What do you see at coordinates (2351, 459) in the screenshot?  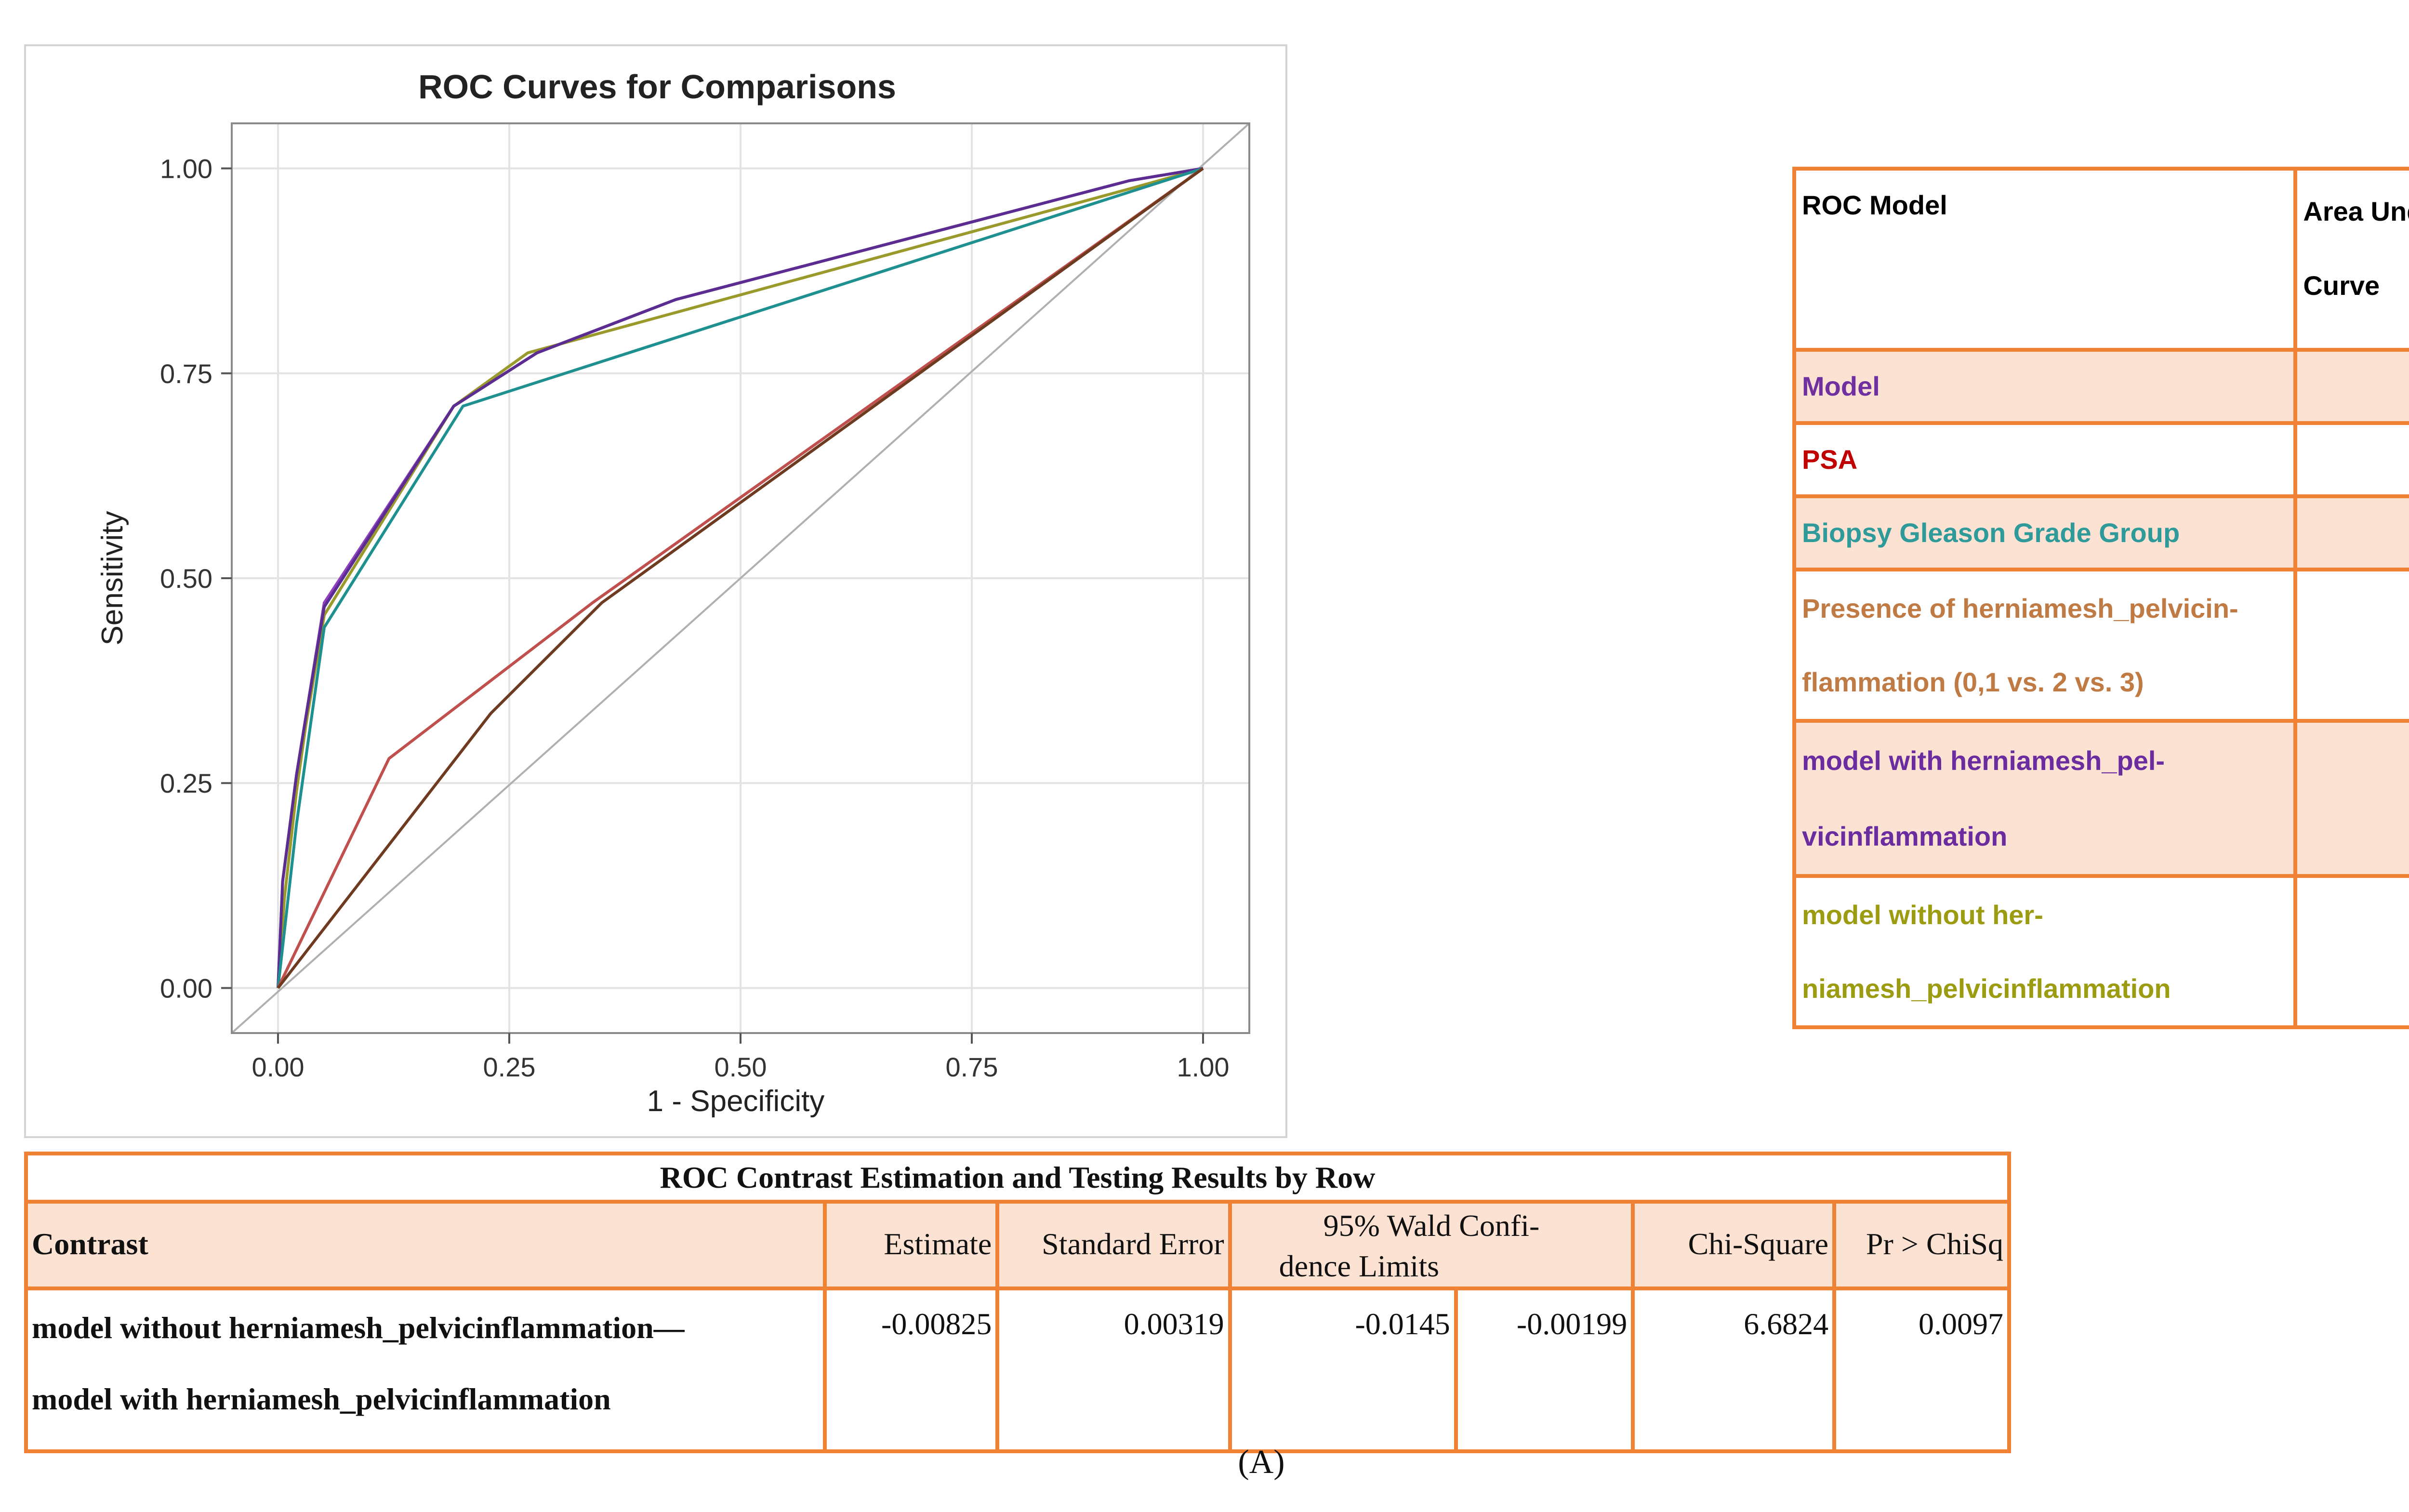 I see `auc-row-value: 0.5810` at bounding box center [2351, 459].